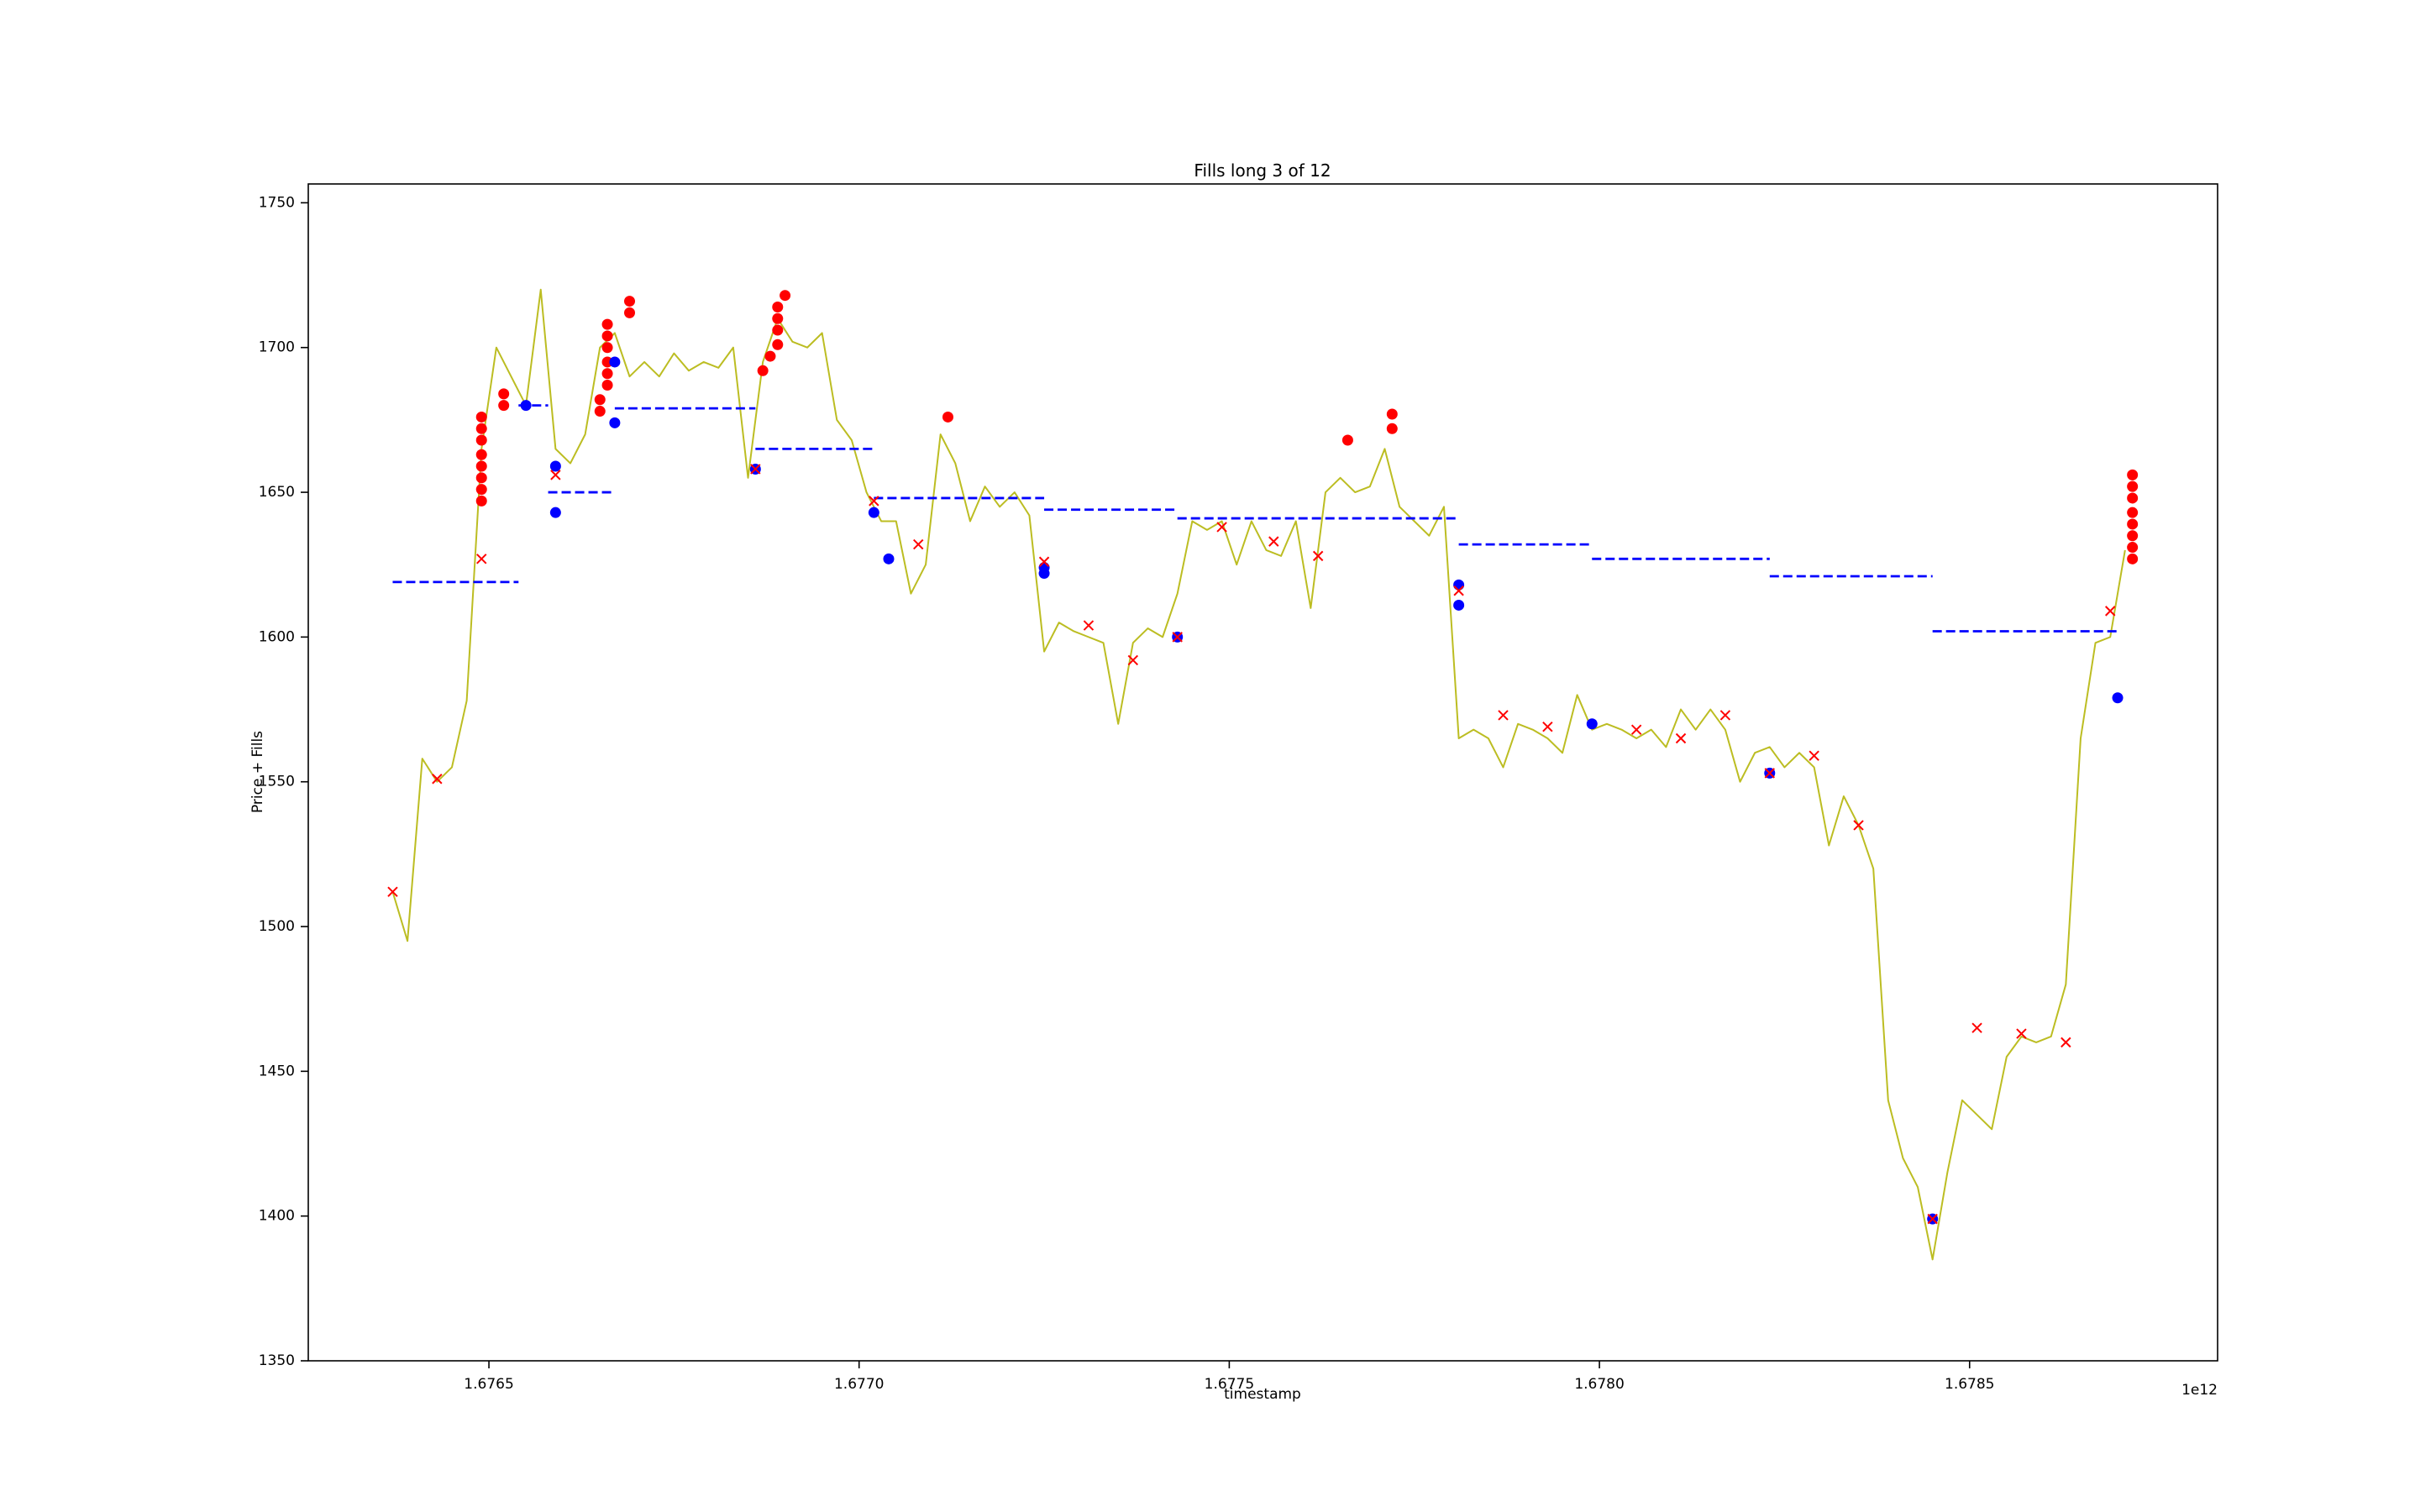  Describe the element at coordinates (277, 1360) in the screenshot. I see `y-tick-label: 1350` at that location.